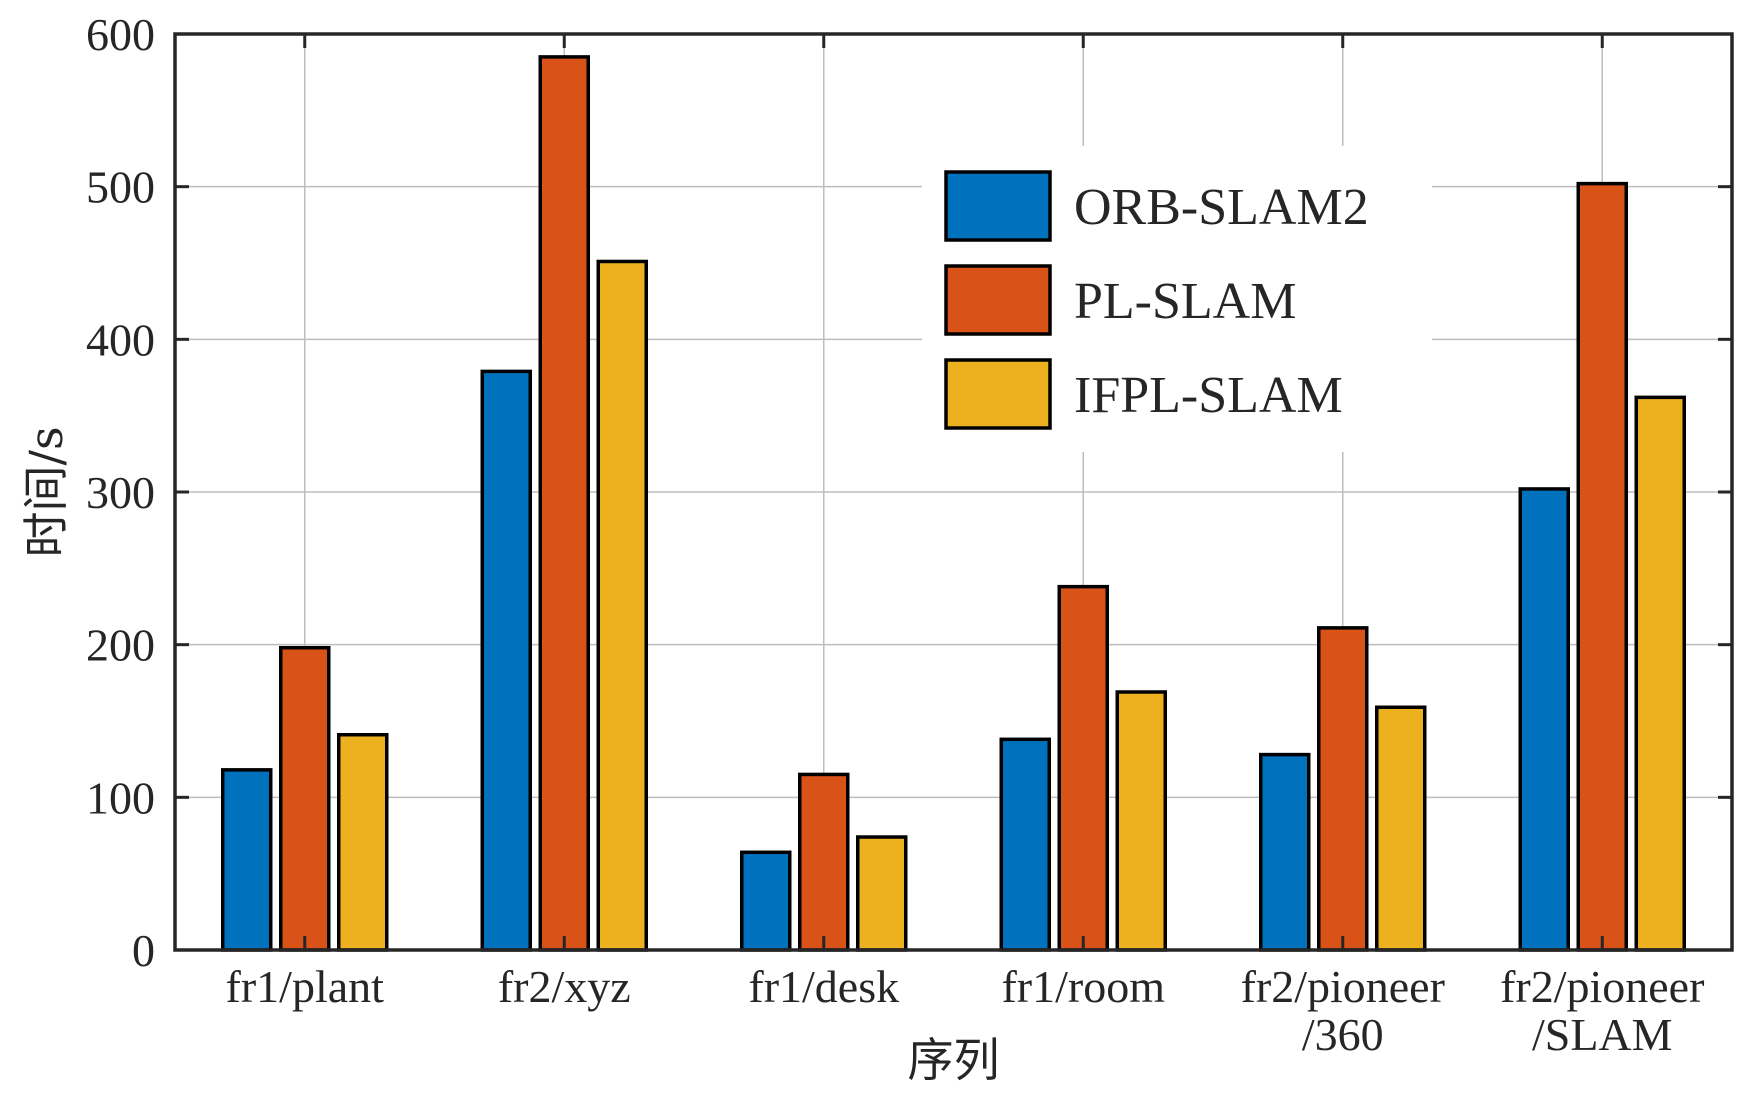 The image size is (1756, 1113). What do you see at coordinates (998, 300) in the screenshot?
I see `legend-swatch-pl-slam` at bounding box center [998, 300].